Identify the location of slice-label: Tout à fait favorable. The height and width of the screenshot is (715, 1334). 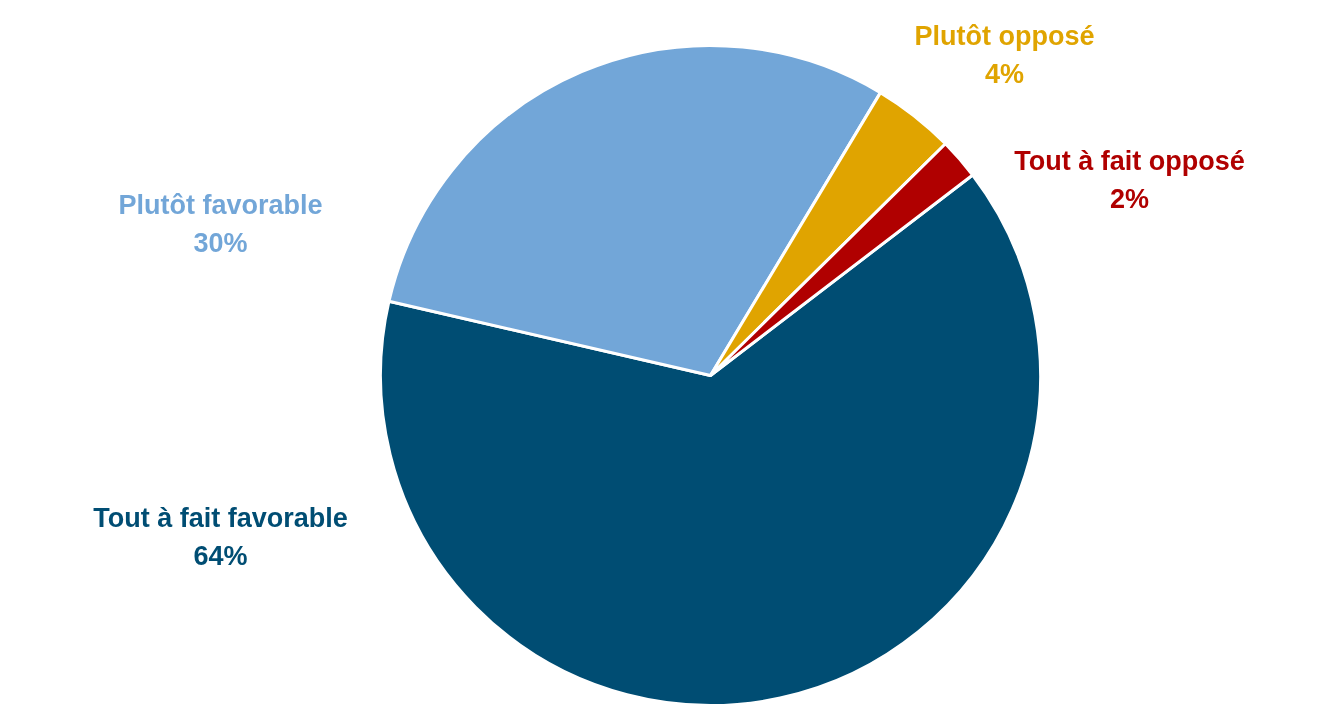
(220, 517).